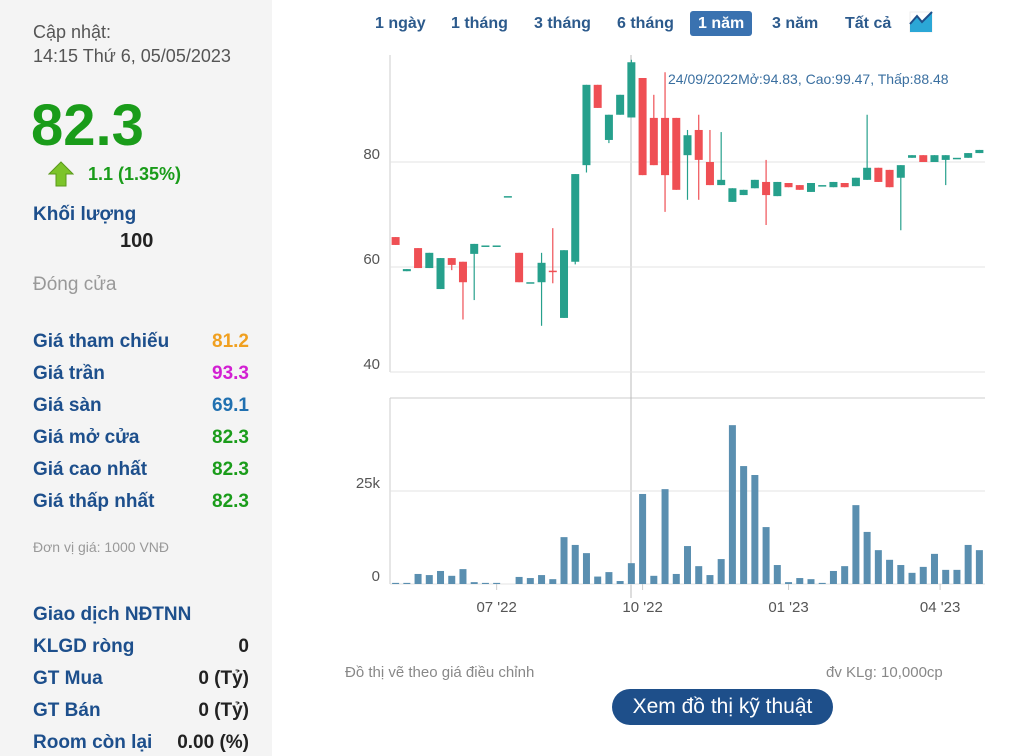 The image size is (1015, 756). What do you see at coordinates (101, 547) in the screenshot?
I see `unit-note: Đơn vị giá: 1000 VNĐ` at bounding box center [101, 547].